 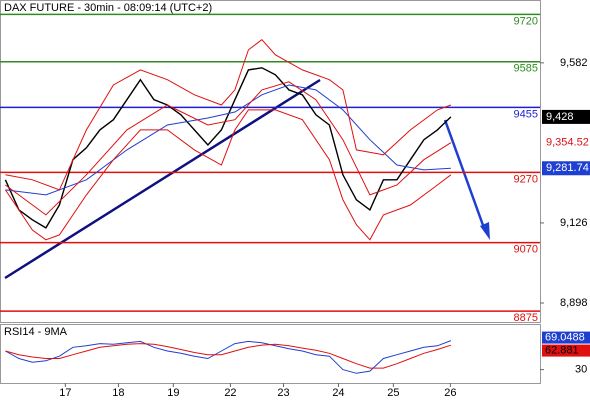 What do you see at coordinates (485, 231) in the screenshot?
I see `arrow-head` at bounding box center [485, 231].